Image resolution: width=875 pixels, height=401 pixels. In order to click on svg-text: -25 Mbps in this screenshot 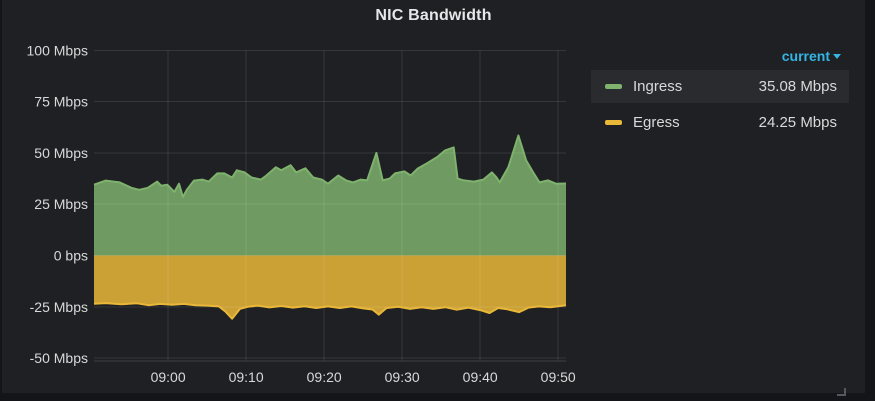, I will do `click(59, 307)`.